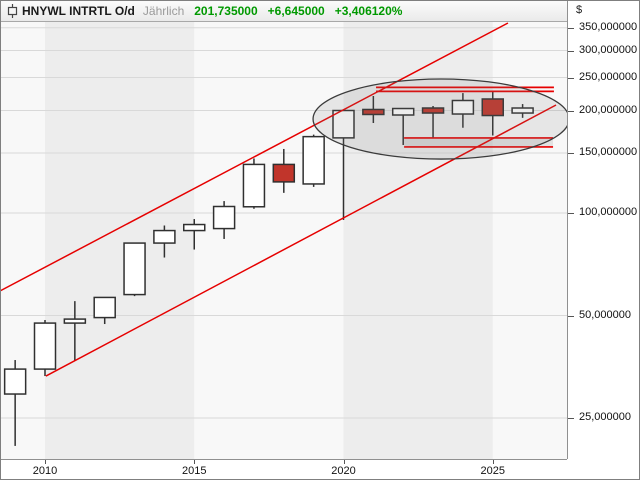 This screenshot has height=480, width=640. Describe the element at coordinates (45, 348) in the screenshot. I see `candle-2010` at that location.